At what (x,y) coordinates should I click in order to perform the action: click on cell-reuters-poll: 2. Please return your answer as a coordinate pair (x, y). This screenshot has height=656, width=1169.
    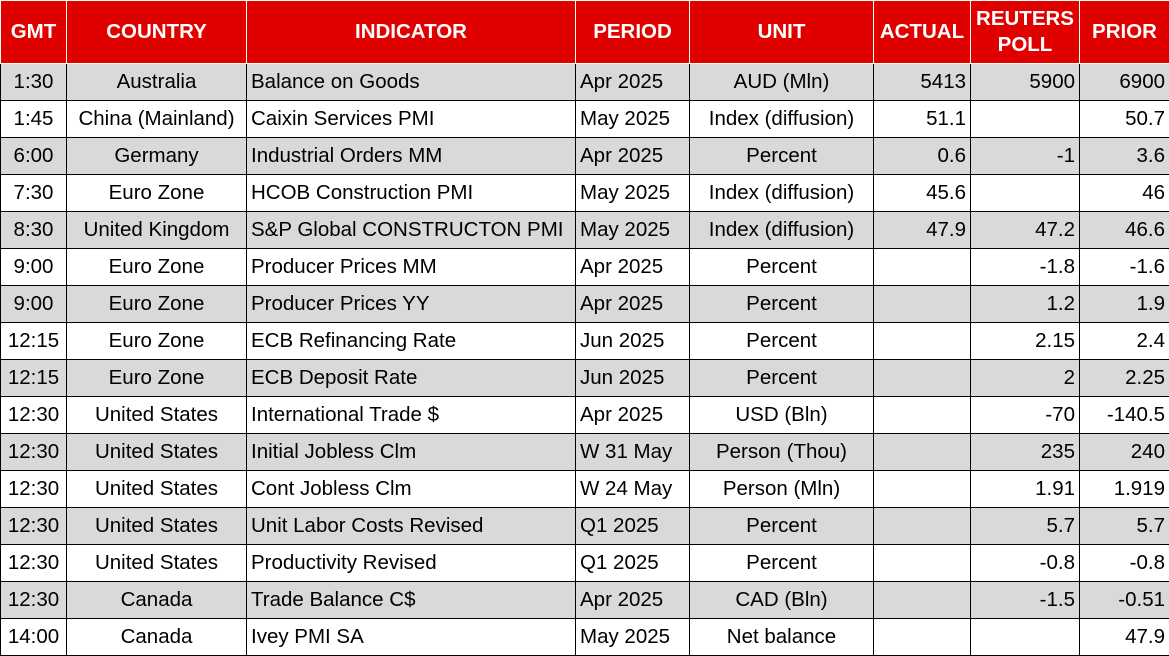
    Looking at the image, I should click on (1025, 378).